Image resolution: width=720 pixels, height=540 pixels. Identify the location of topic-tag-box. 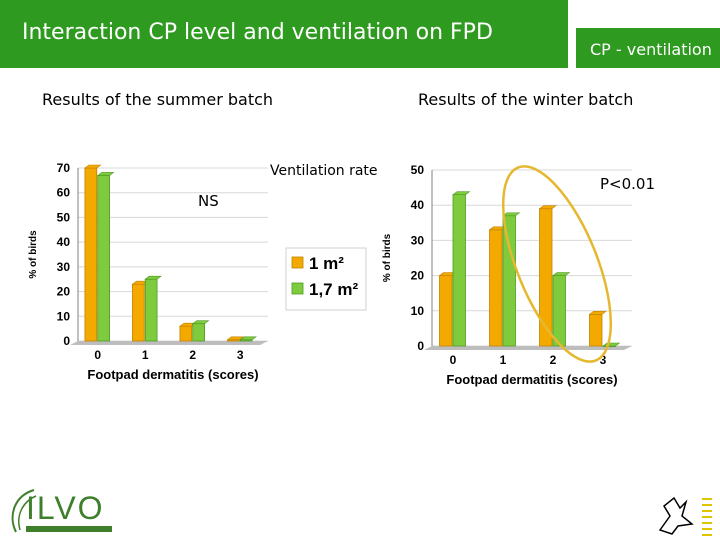
(648, 48).